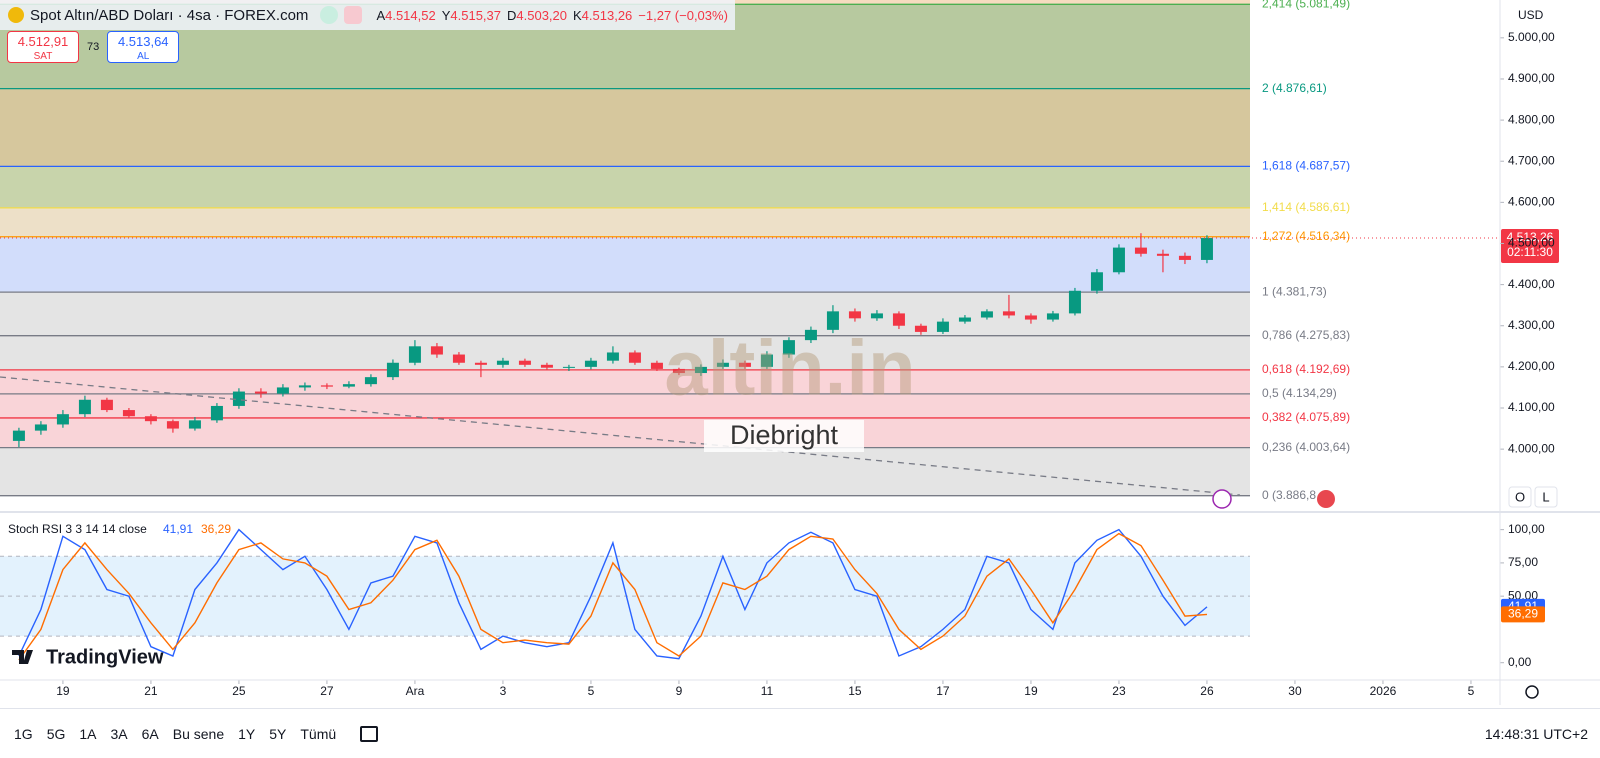 The height and width of the screenshot is (758, 1600). Describe the element at coordinates (1526, 529) in the screenshot. I see `y-tick-label: 100,00` at that location.